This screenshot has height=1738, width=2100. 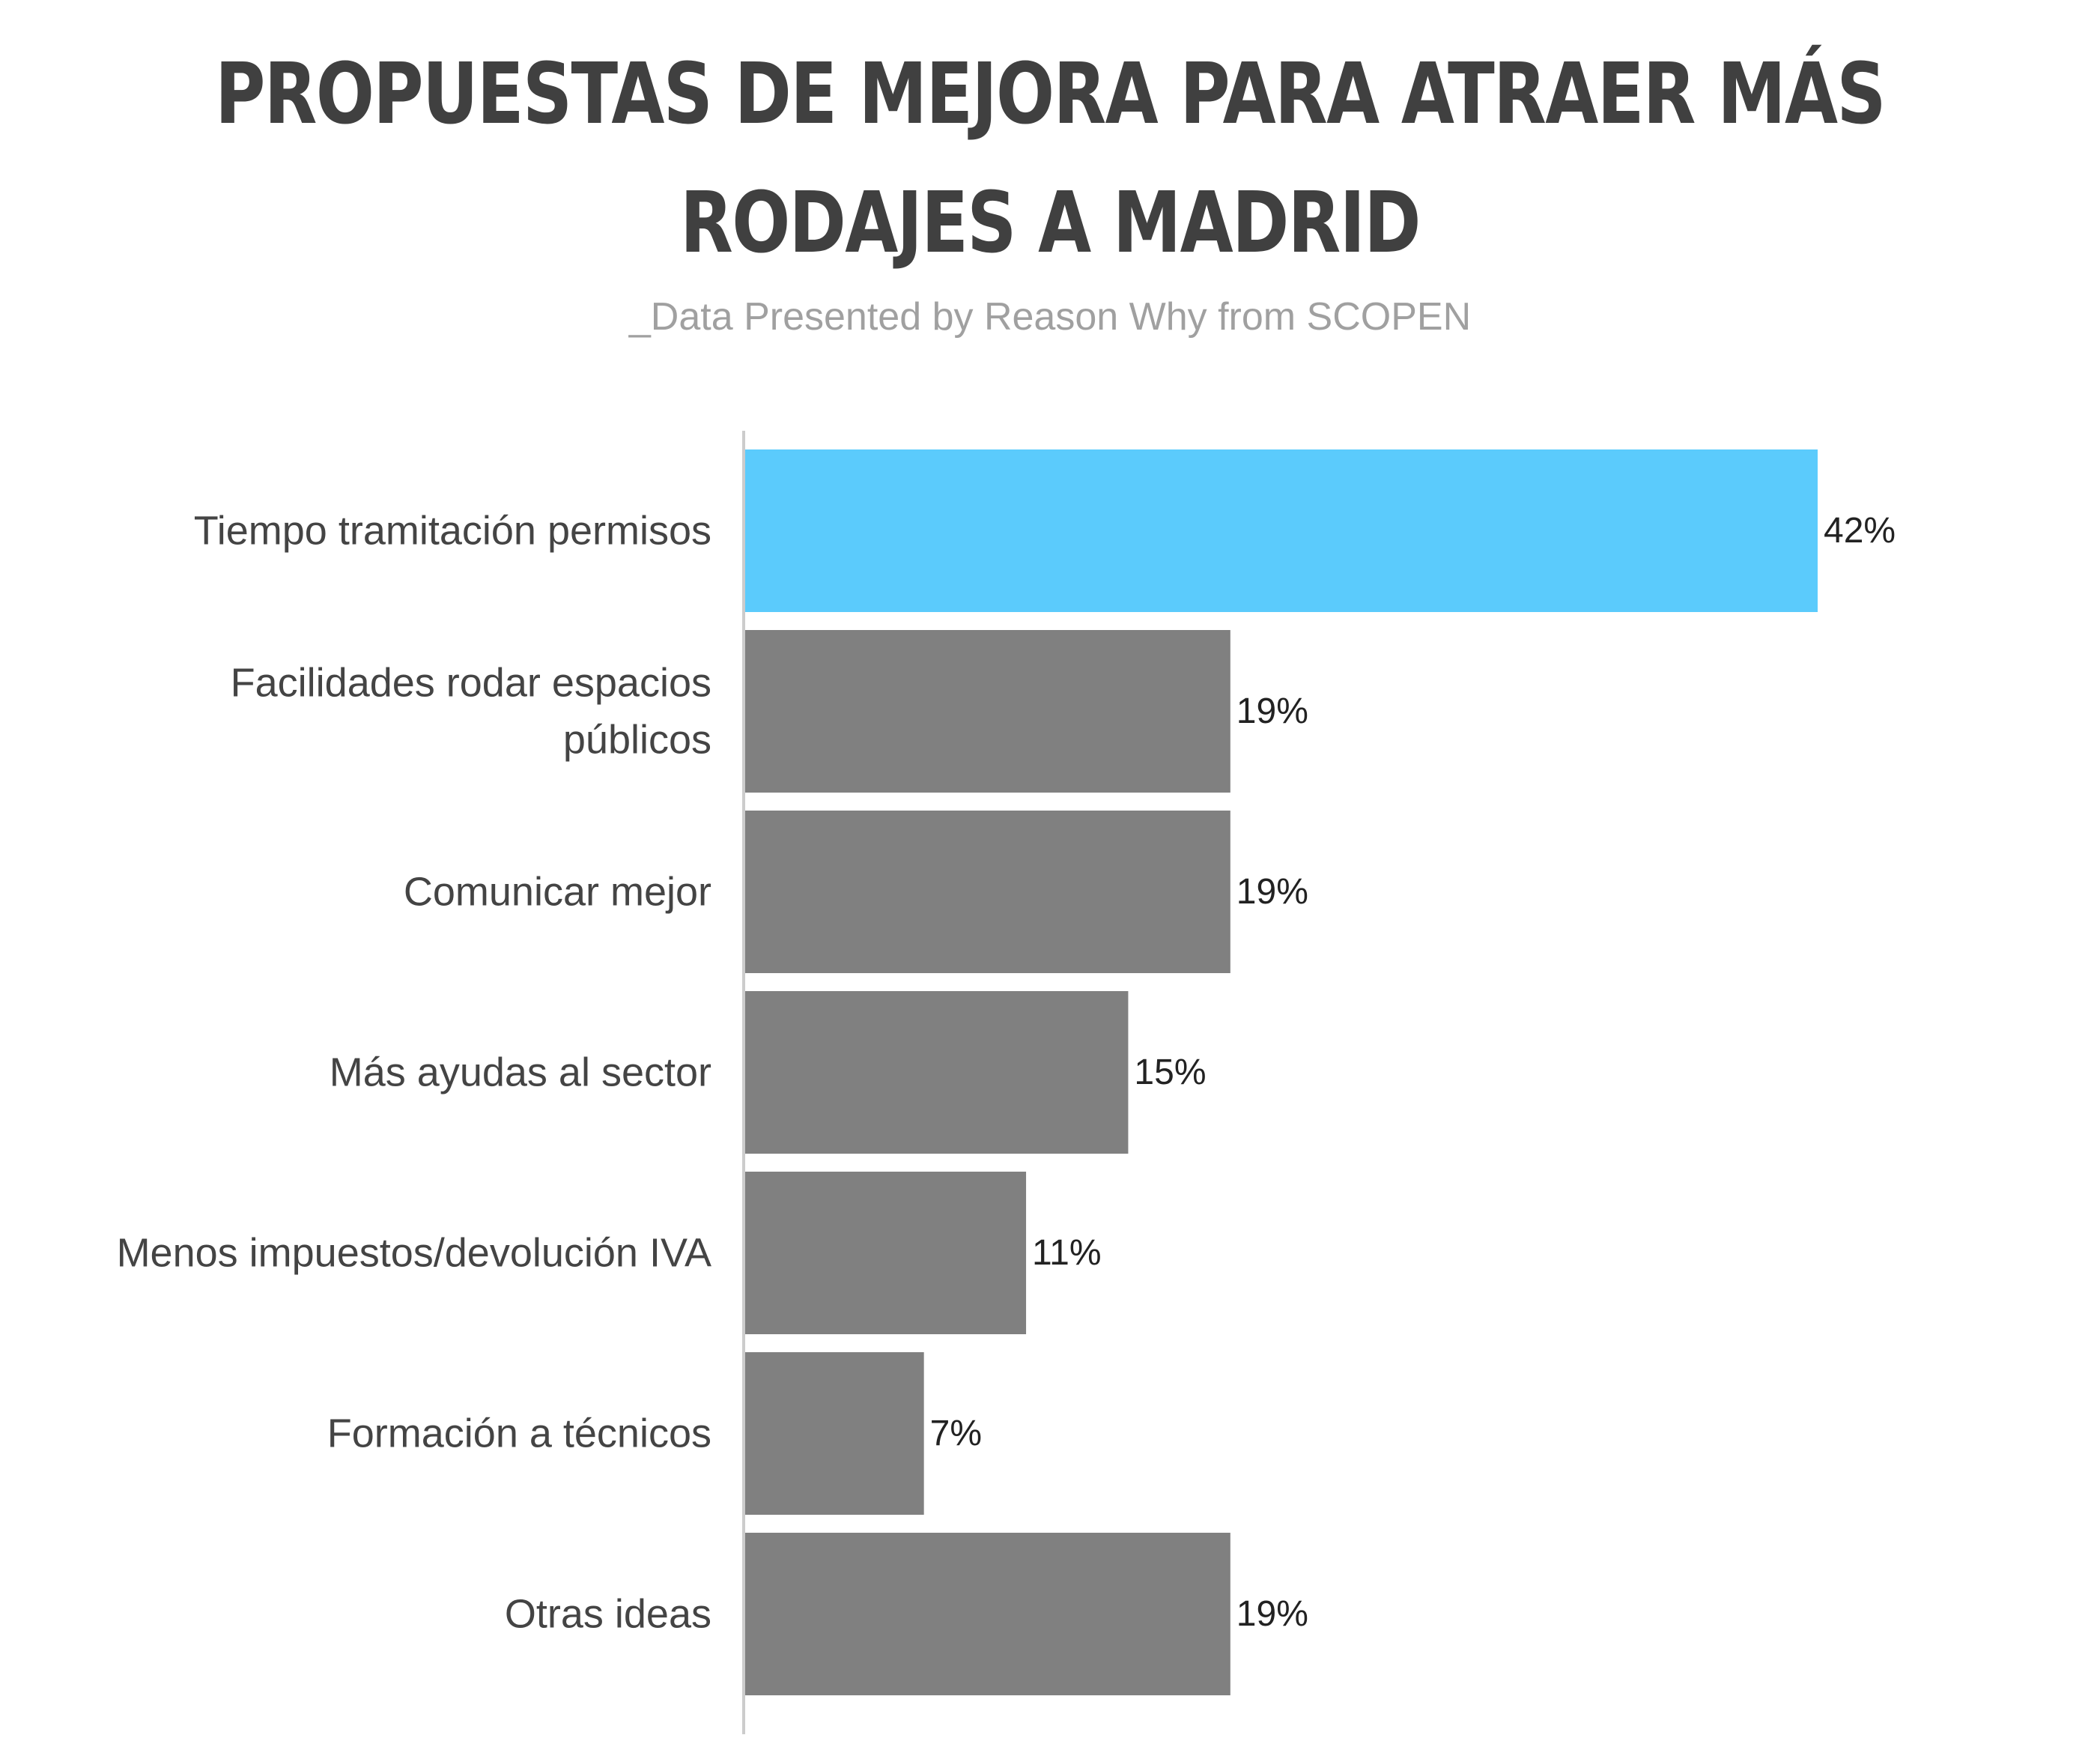 What do you see at coordinates (956, 1433) in the screenshot?
I see `value-label-6: 7%` at bounding box center [956, 1433].